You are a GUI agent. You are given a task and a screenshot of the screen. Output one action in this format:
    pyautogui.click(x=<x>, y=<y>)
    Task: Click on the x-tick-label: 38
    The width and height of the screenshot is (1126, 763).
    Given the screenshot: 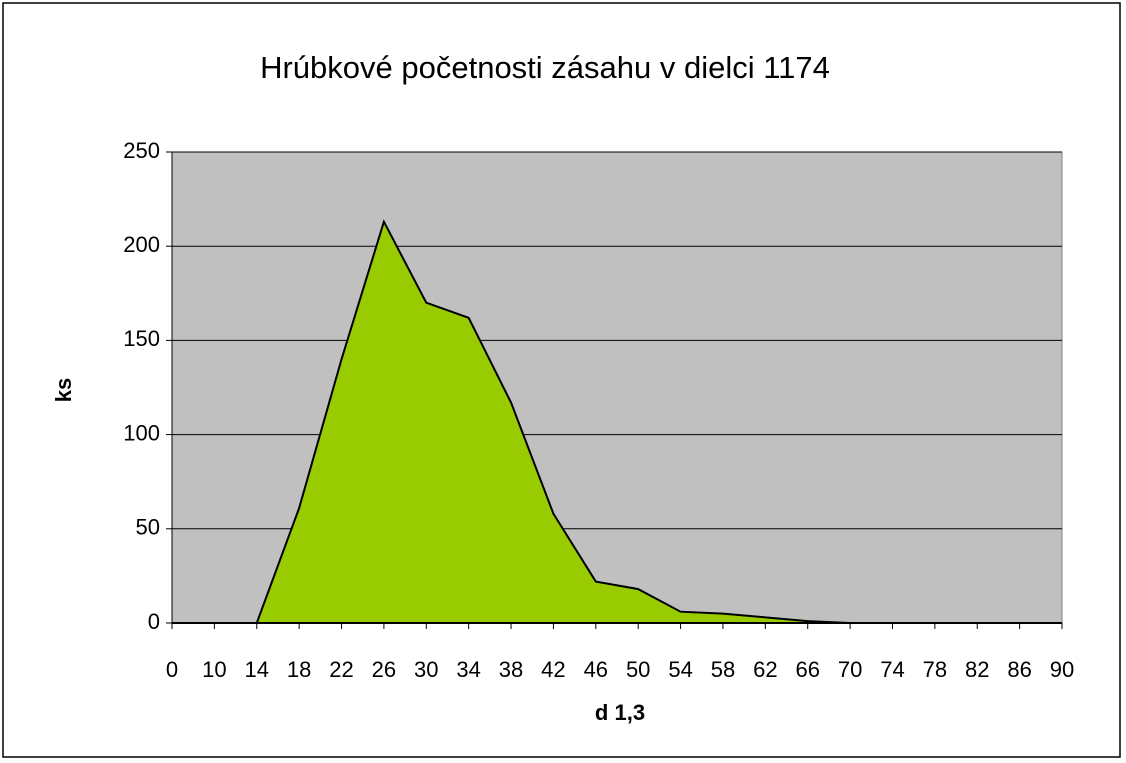 What is the action you would take?
    pyautogui.click(x=511, y=669)
    